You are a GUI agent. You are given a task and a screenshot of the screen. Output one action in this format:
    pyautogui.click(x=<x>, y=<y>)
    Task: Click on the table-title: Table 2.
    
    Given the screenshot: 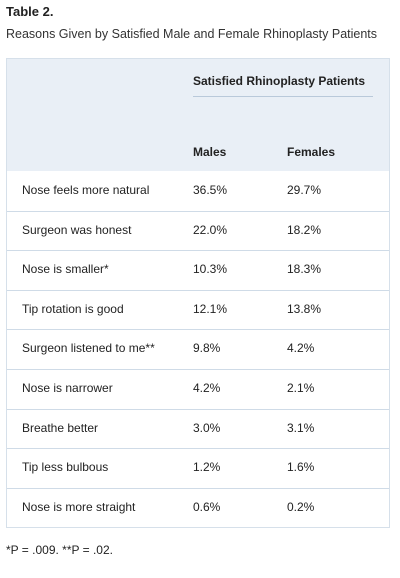 What is the action you would take?
    pyautogui.click(x=30, y=11)
    